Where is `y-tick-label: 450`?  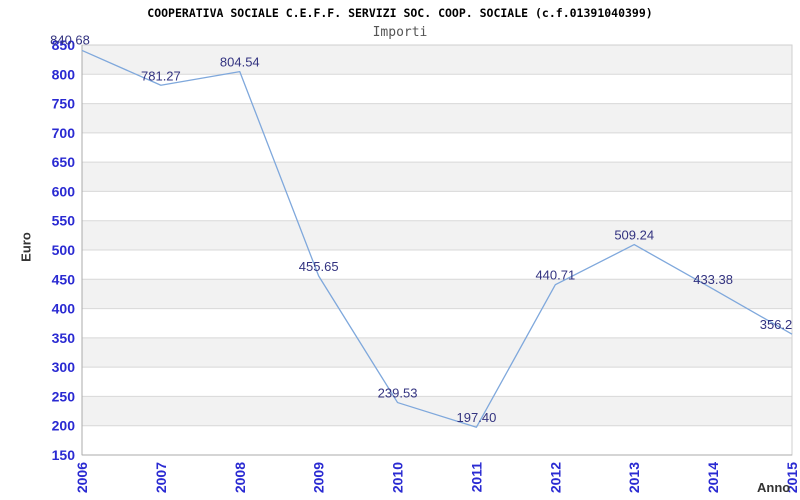
y-tick-label: 450 is located at coordinates (64, 279).